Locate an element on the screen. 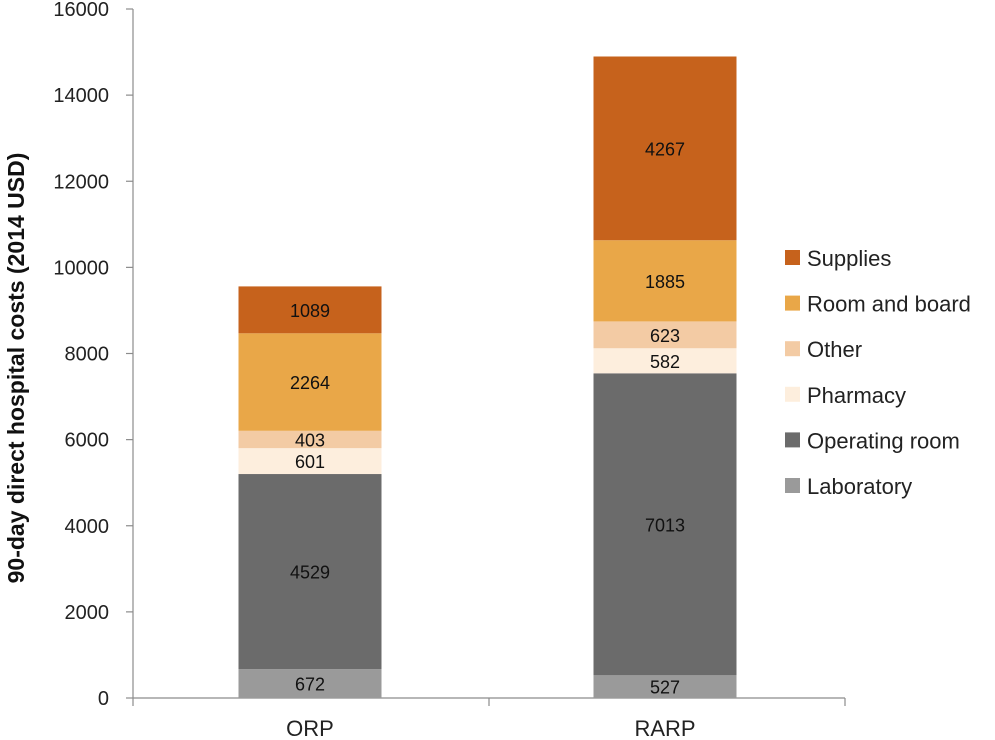 Image resolution: width=995 pixels, height=740 pixels. legend-swatch-operating-room is located at coordinates (792, 440).